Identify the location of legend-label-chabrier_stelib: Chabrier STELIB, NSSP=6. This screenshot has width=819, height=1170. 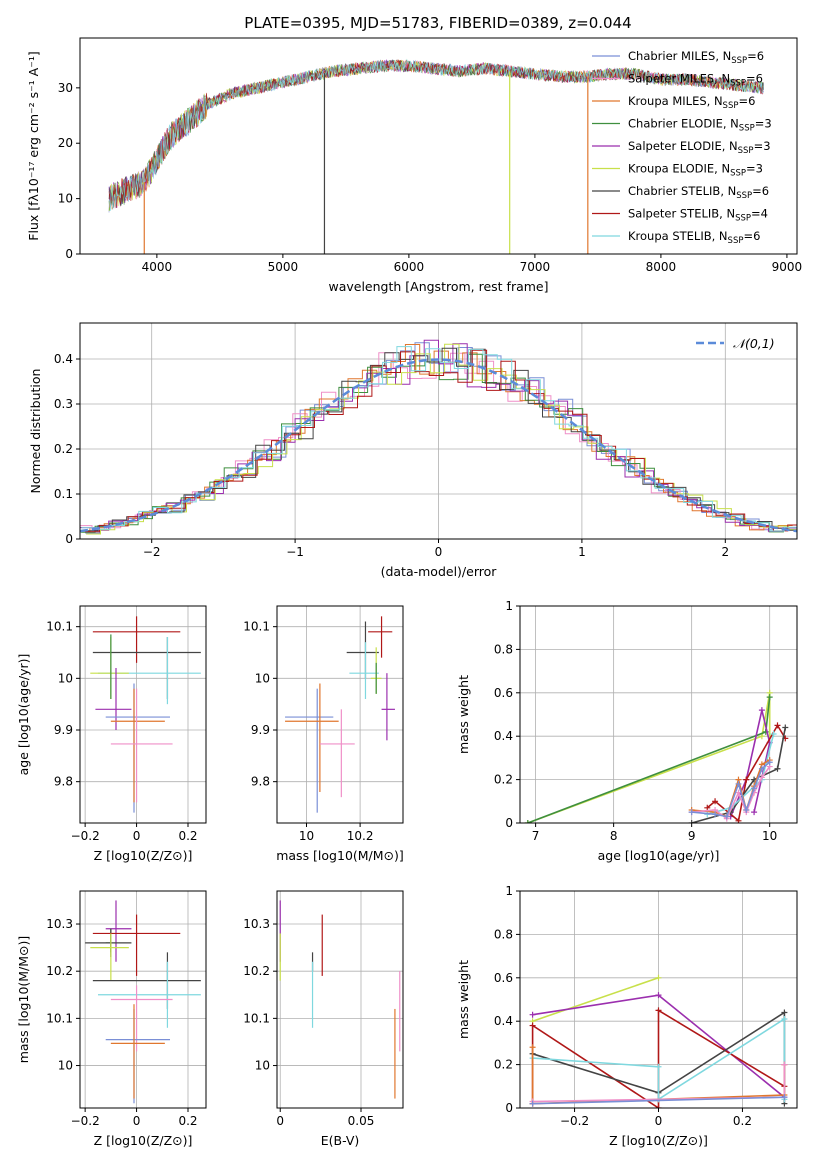
(698, 192).